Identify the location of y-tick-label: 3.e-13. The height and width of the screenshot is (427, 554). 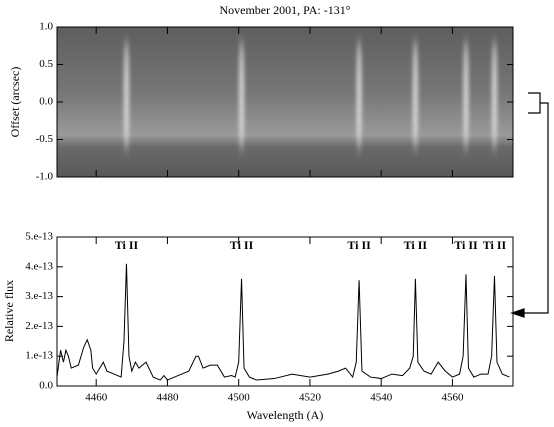
(39, 296).